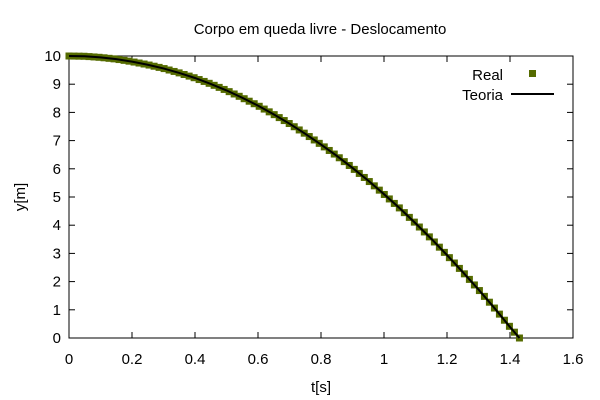 Image resolution: width=600 pixels, height=400 pixels. What do you see at coordinates (57, 197) in the screenshot?
I see `y-tick-label: 5` at bounding box center [57, 197].